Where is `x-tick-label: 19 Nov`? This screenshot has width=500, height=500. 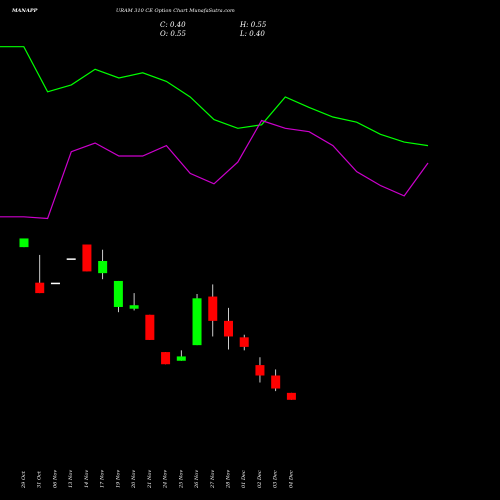 x-tick-label: 19 Nov is located at coordinates (118, 479).